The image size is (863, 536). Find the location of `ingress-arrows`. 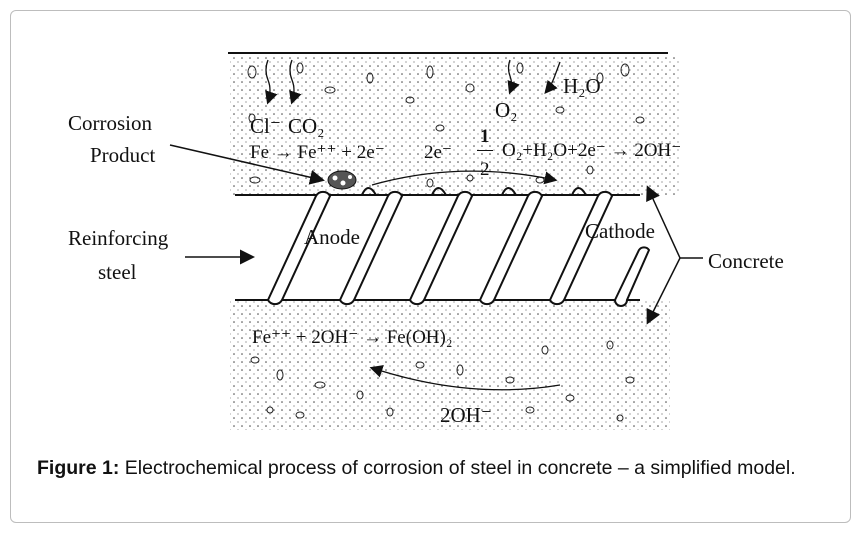

ingress-arrows is located at coordinates (413, 82).